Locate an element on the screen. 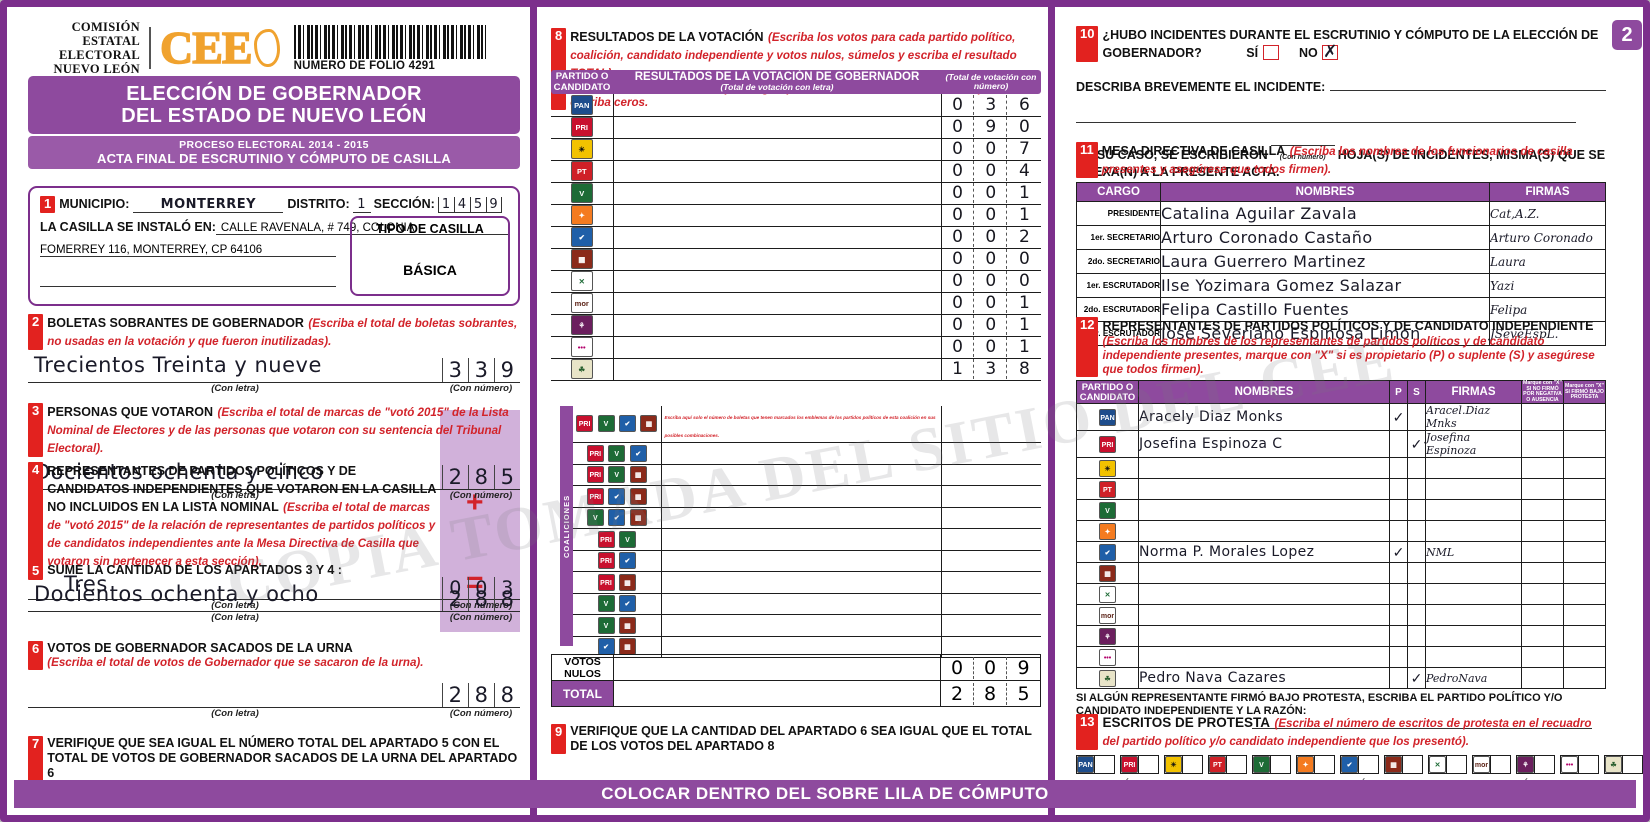 The image size is (1650, 822). section-5-numero-value: 2 8 8 is located at coordinates (481, 597).